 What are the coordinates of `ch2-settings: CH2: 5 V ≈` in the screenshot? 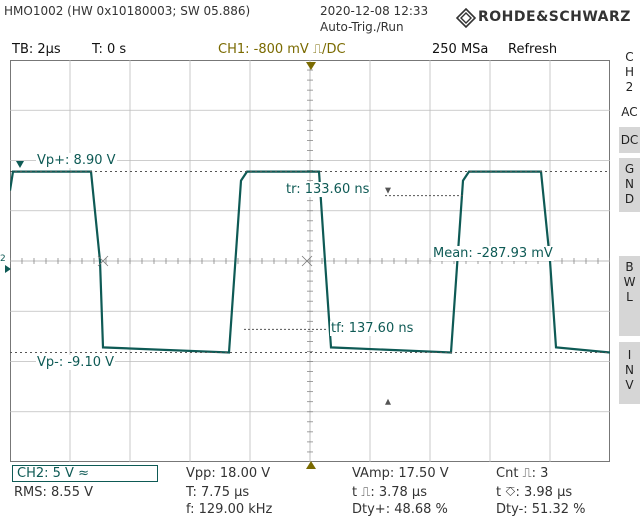 It's located at (85, 473).